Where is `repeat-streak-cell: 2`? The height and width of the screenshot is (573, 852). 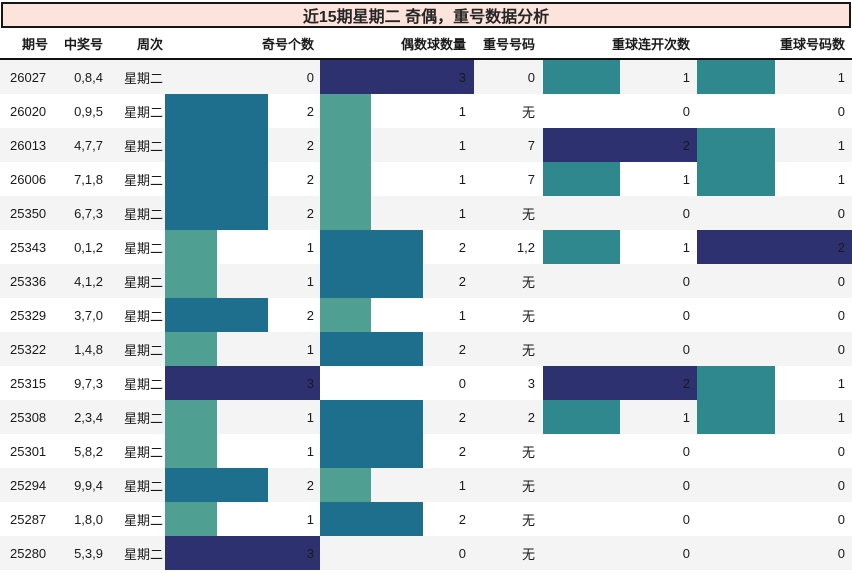 repeat-streak-cell: 2 is located at coordinates (620, 383).